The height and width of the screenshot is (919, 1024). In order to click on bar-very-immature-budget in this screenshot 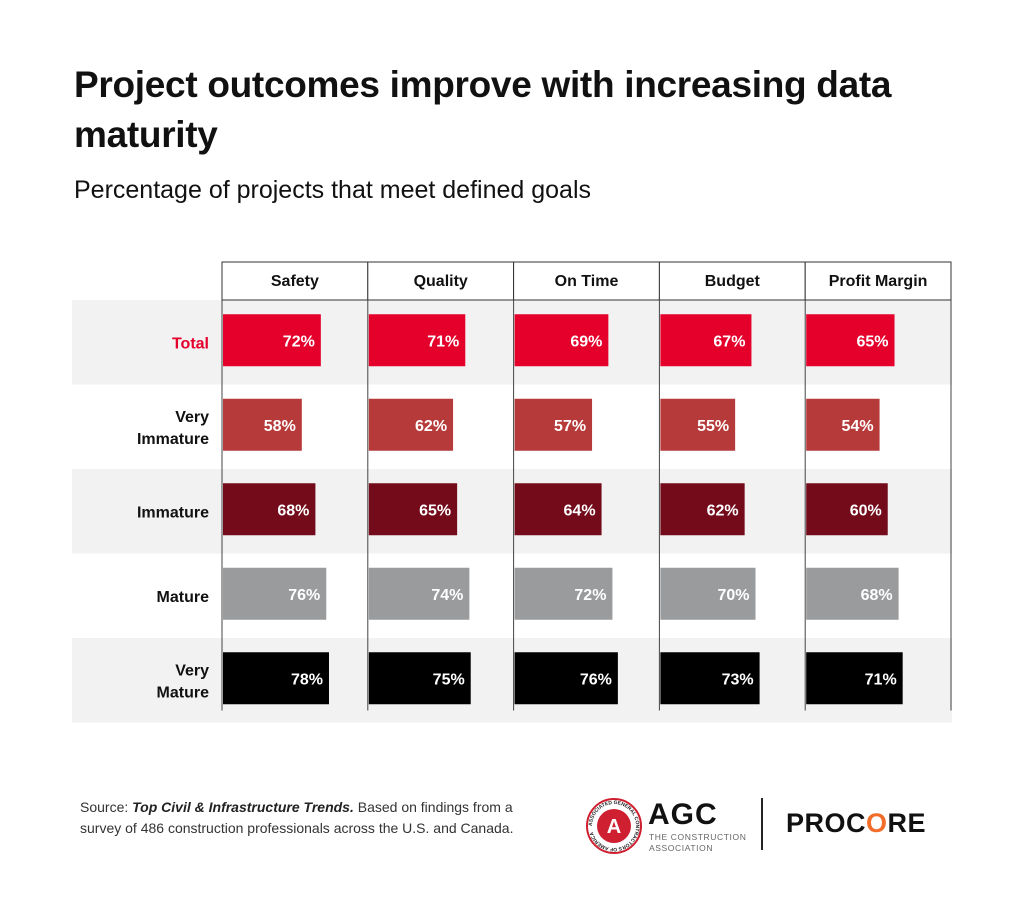, I will do `click(698, 424)`.